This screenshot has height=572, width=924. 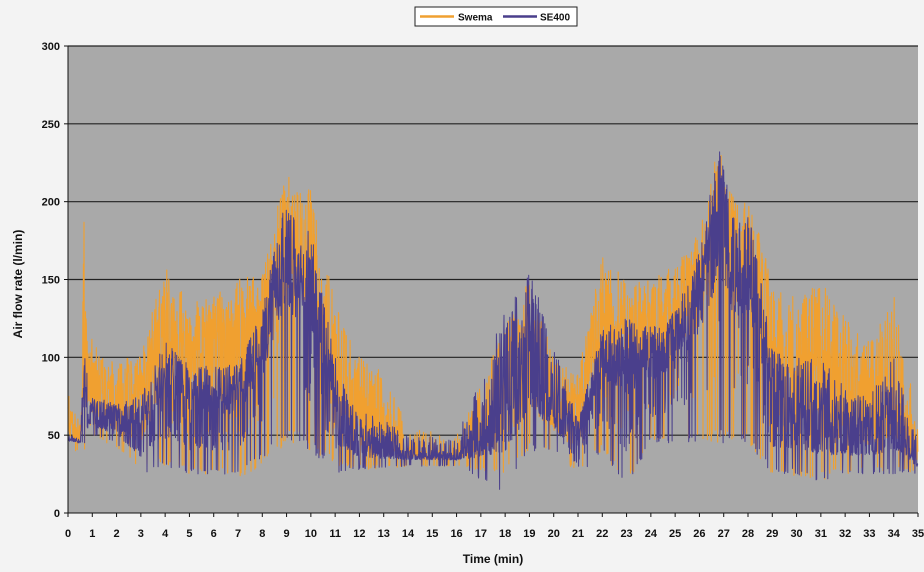 I want to click on x-tick-label-33: 33, so click(x=869, y=534).